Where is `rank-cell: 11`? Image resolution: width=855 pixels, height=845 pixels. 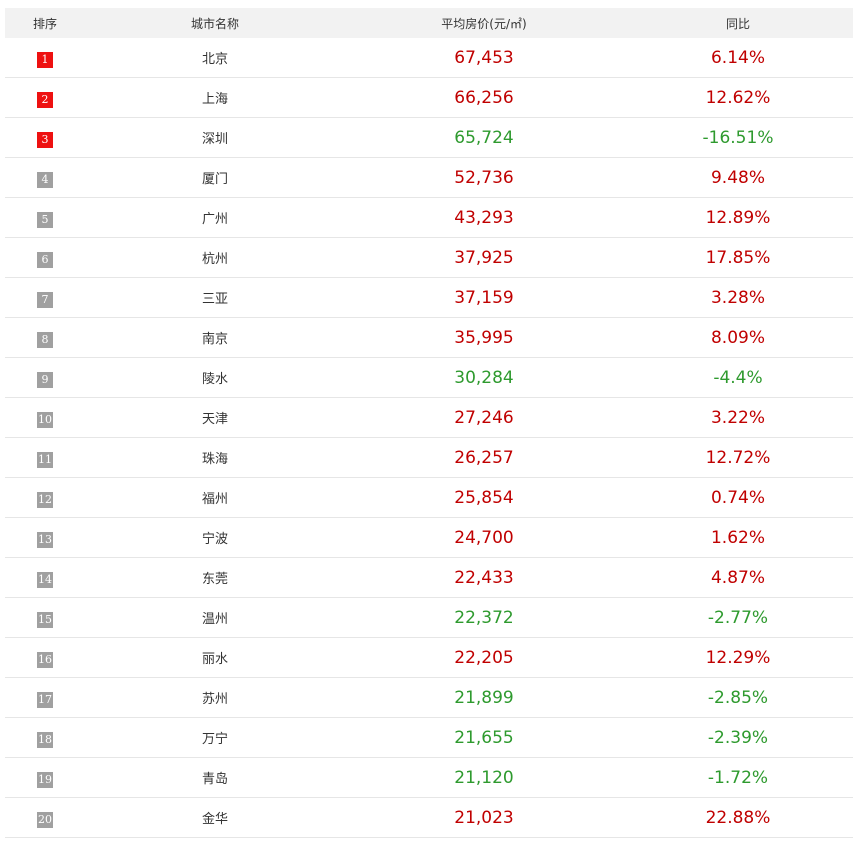 rank-cell: 11 is located at coordinates (45, 457).